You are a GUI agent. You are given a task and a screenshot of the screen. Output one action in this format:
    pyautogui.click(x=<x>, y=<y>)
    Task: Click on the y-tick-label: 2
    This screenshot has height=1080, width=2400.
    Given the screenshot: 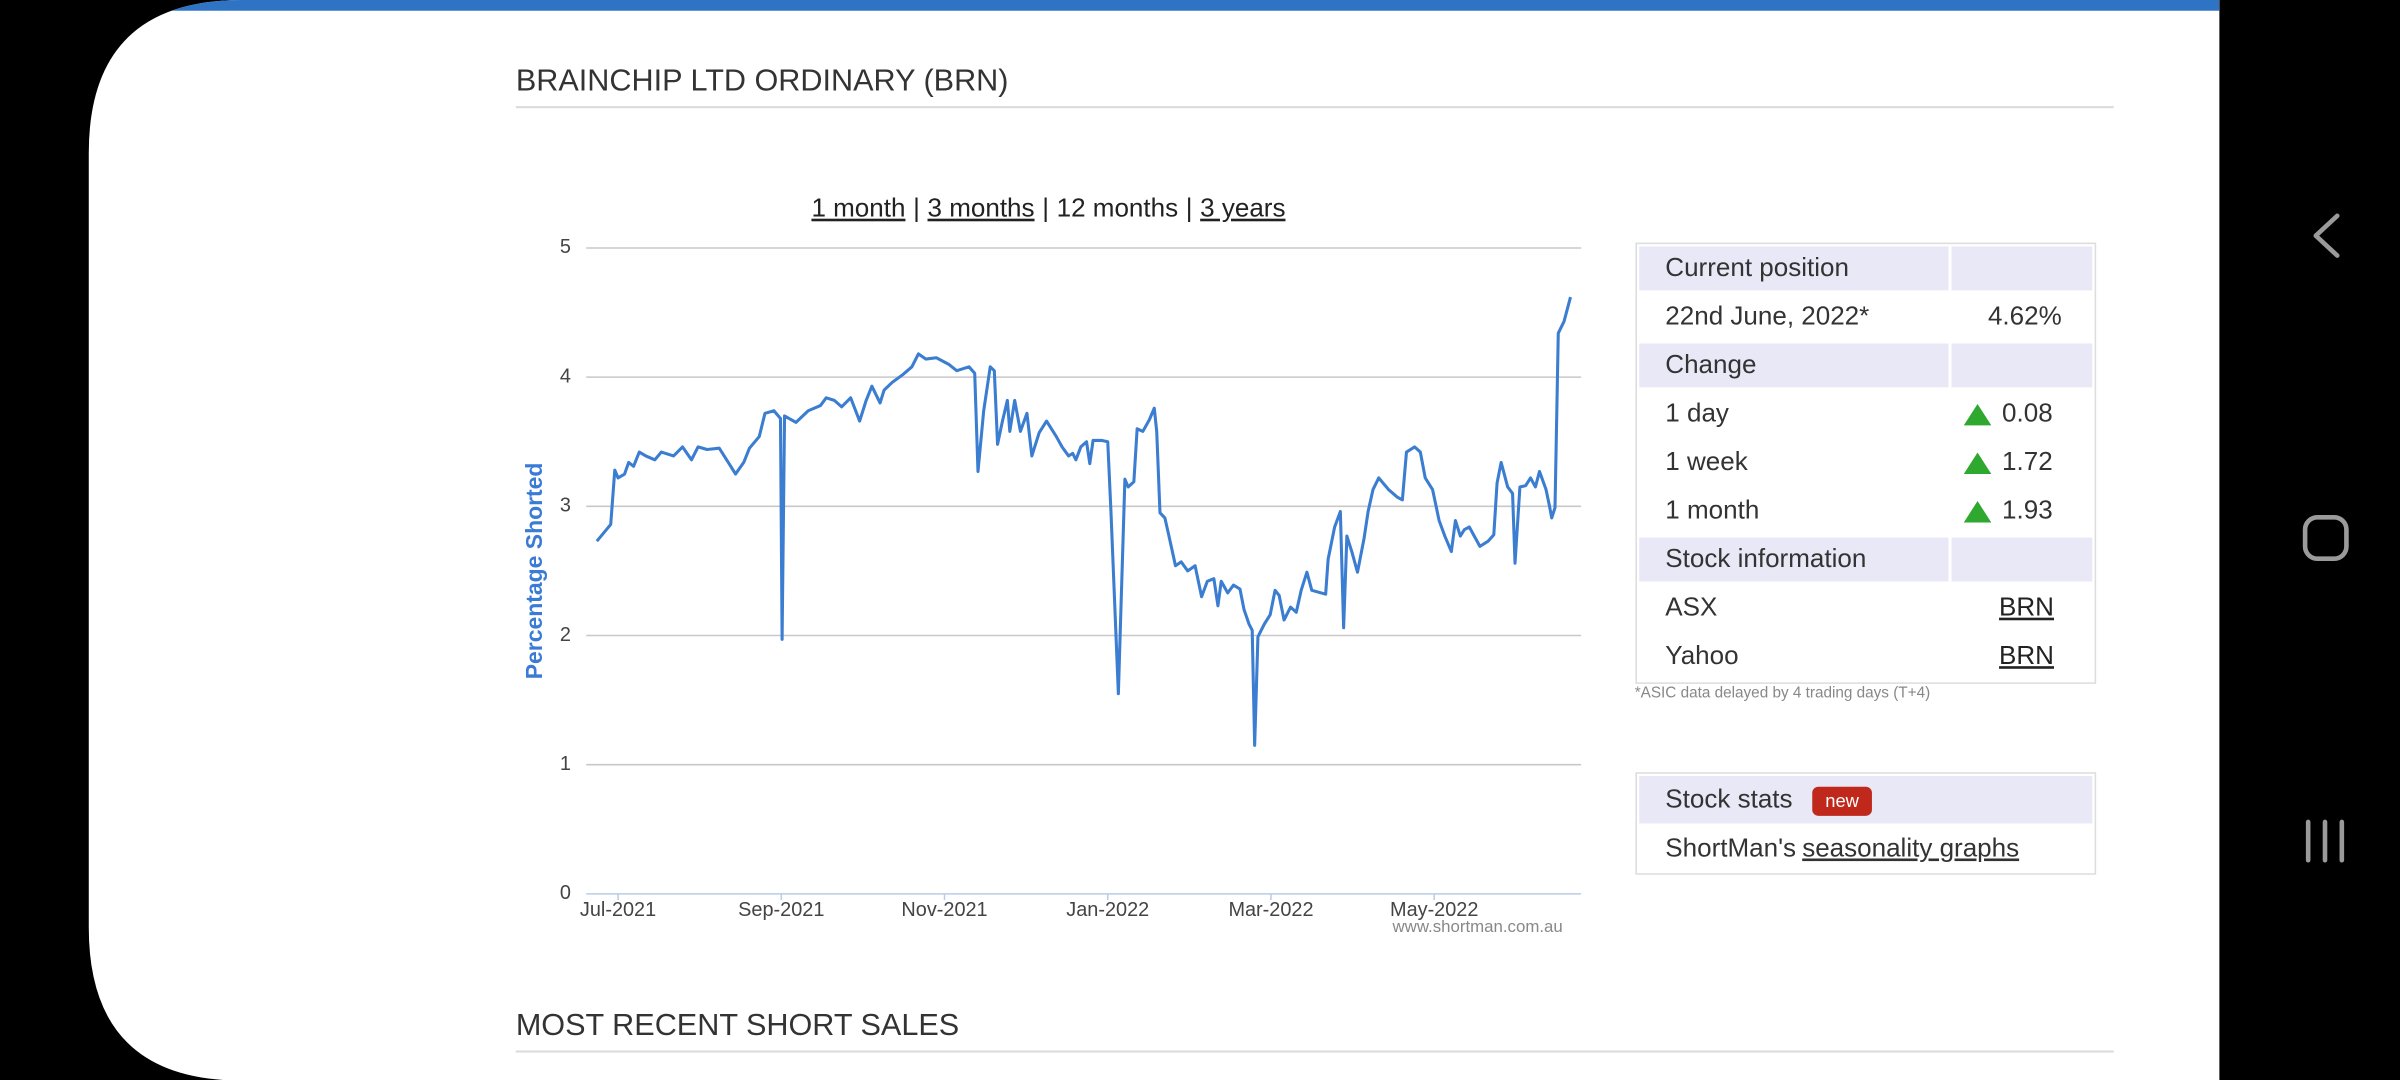 What is the action you would take?
    pyautogui.click(x=565, y=635)
    